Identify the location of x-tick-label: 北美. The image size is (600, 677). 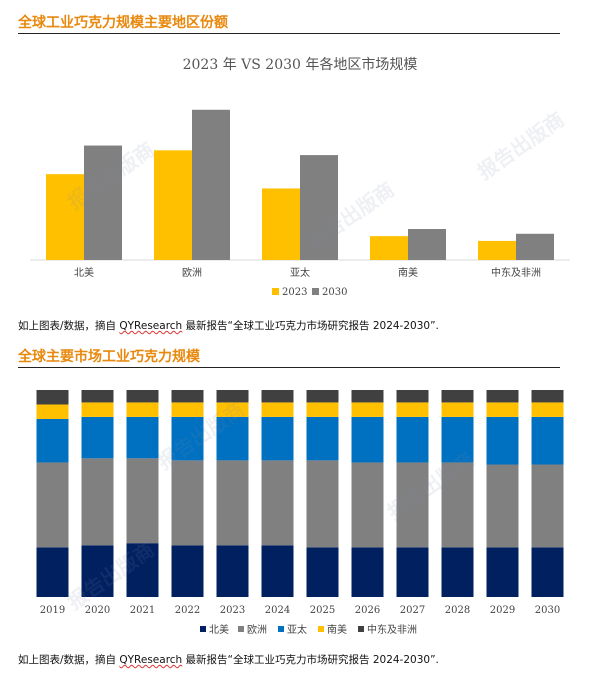
(84, 272).